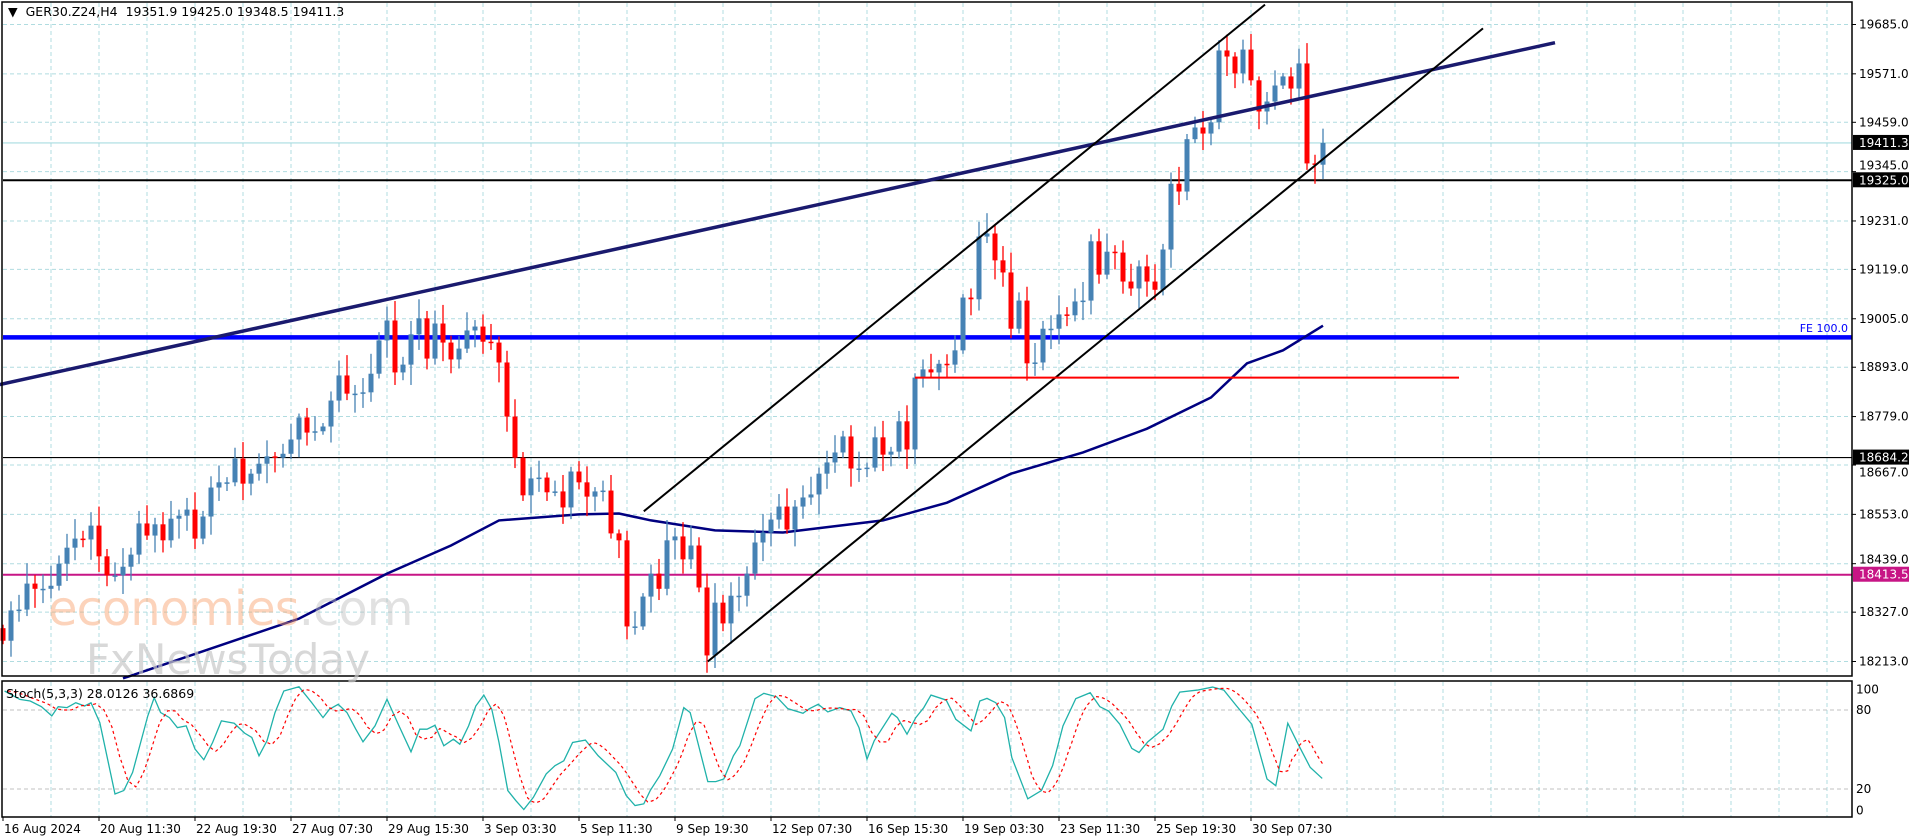 This screenshot has width=1916, height=840. I want to click on watermark-brand-b: .com, so click(356, 609).